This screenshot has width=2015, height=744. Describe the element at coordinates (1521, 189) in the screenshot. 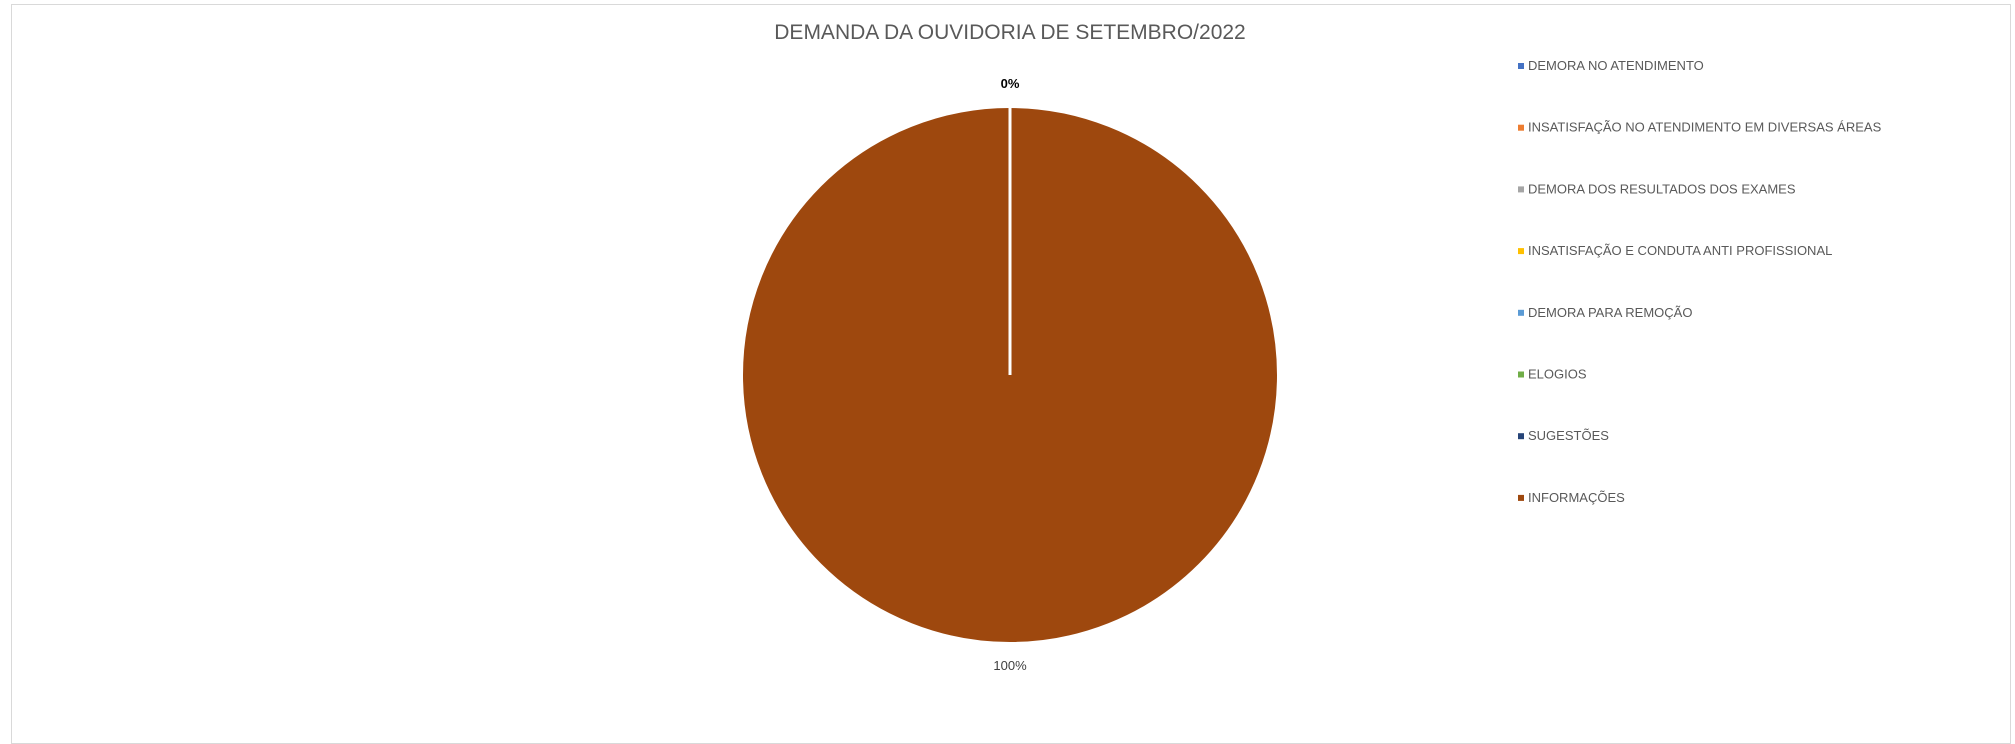

I see `legend-swatch-demora-dos-resultados-dos-exames` at that location.